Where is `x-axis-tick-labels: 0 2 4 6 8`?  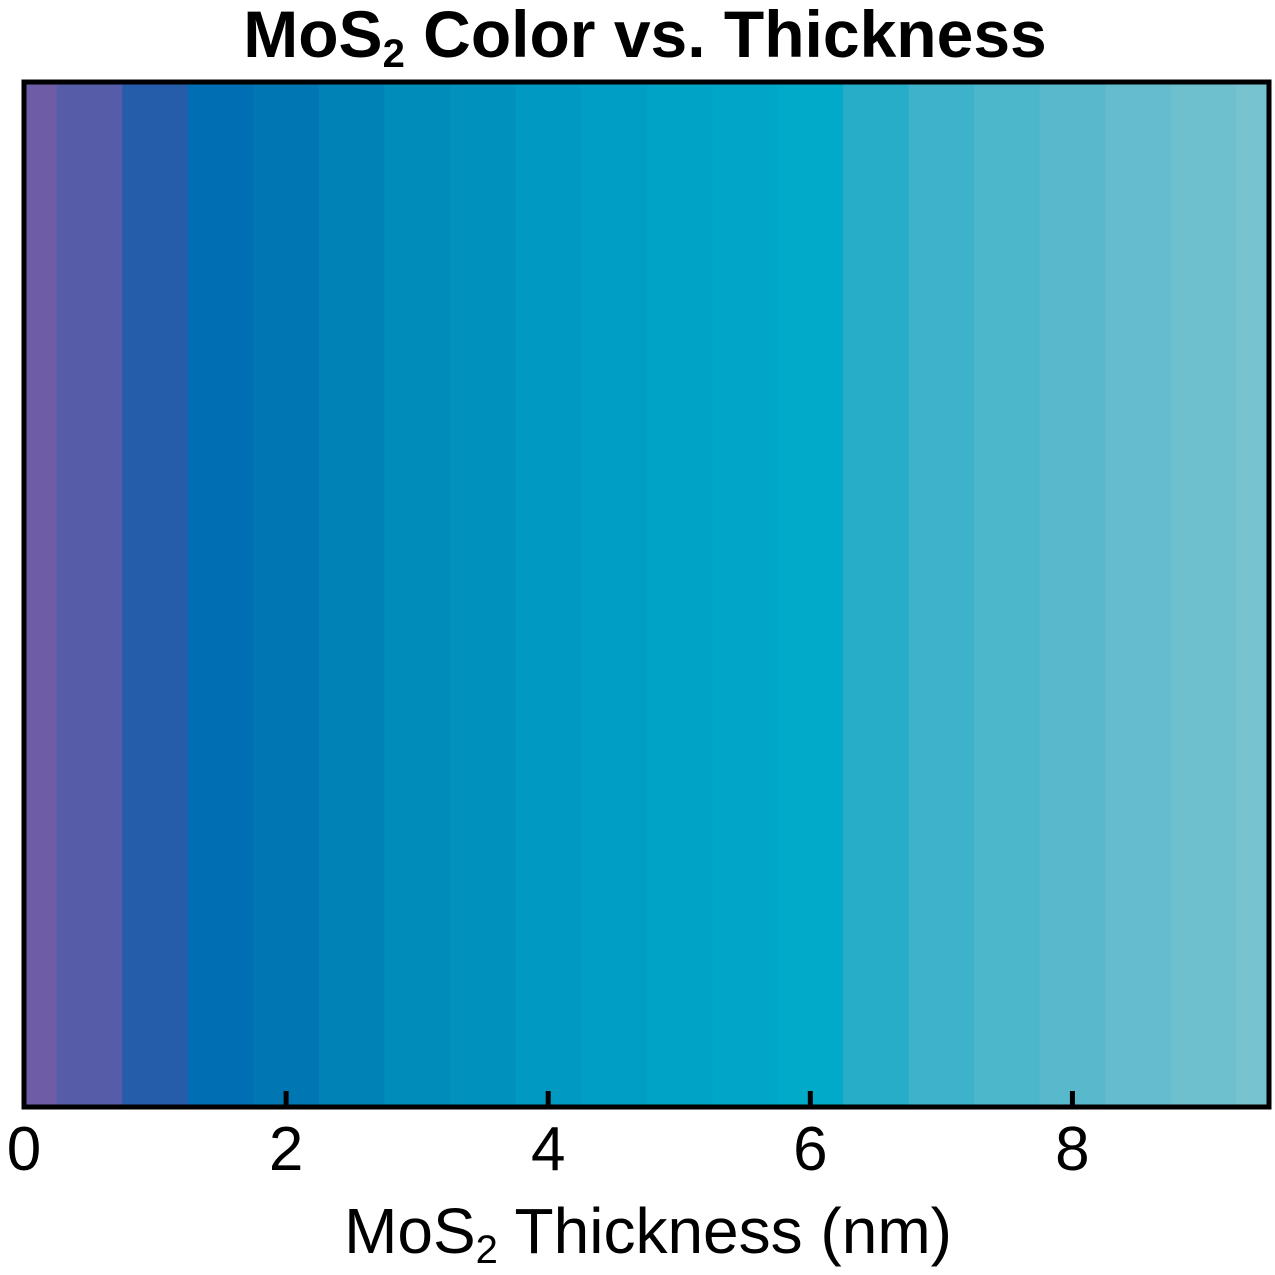
x-axis-tick-labels: 0 2 4 6 8 is located at coordinates (548, 1149).